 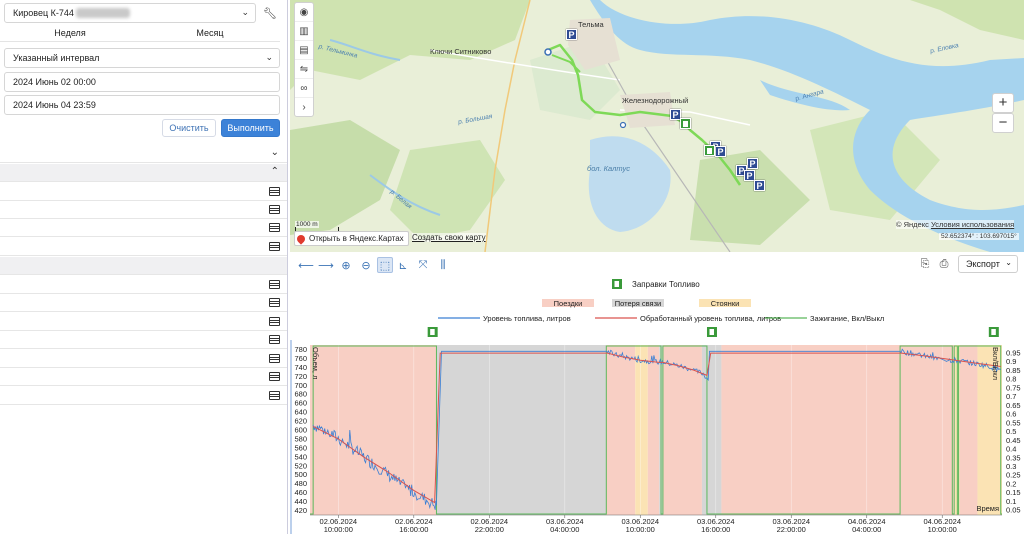 What do you see at coordinates (70, 33) in the screenshot?
I see `tab-week: Неделя` at bounding box center [70, 33].